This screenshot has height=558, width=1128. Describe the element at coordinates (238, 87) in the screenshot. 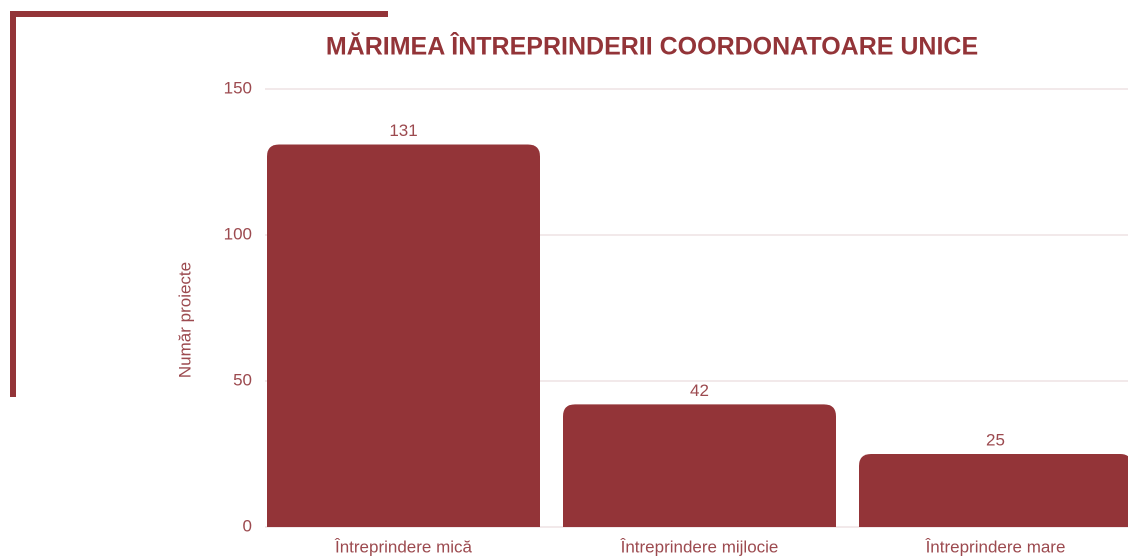

I see `y-tick-label: 150` at that location.